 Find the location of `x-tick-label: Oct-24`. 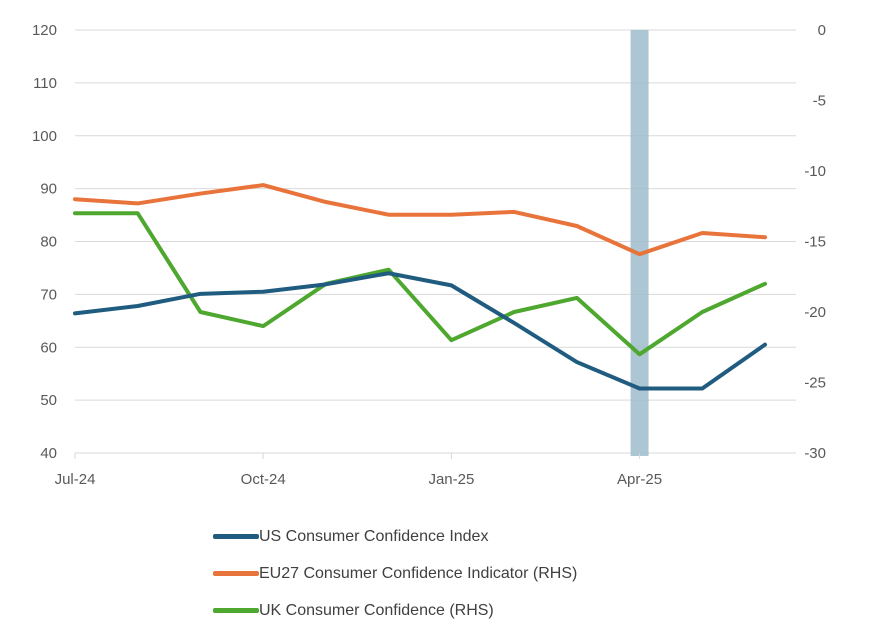

x-tick-label: Oct-24 is located at coordinates (263, 479).